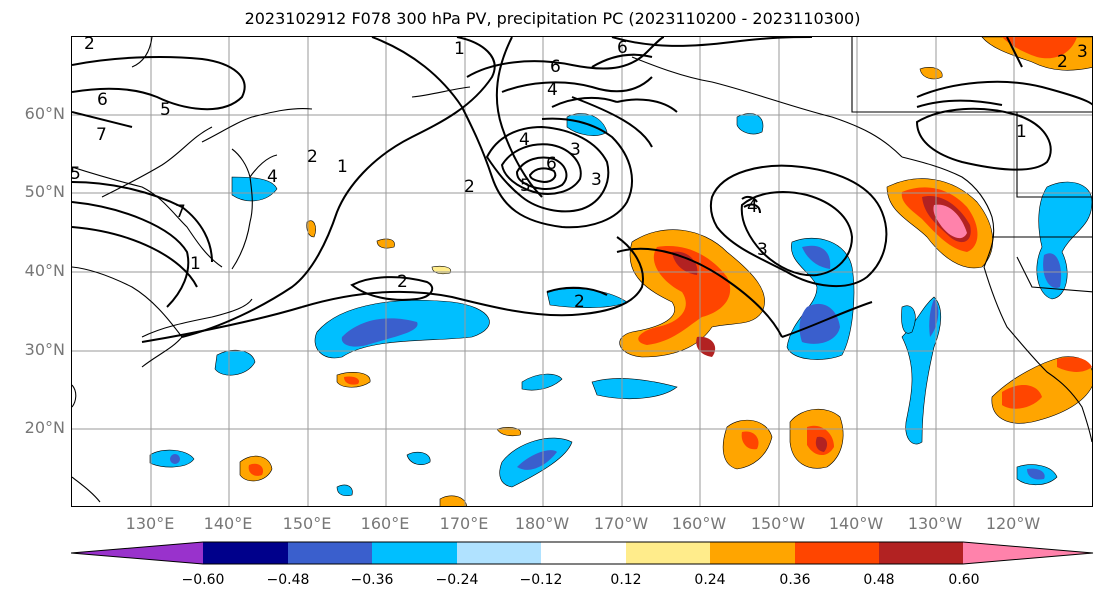 The height and width of the screenshot is (601, 1105). I want to click on colorbar-segments, so click(582, 553).